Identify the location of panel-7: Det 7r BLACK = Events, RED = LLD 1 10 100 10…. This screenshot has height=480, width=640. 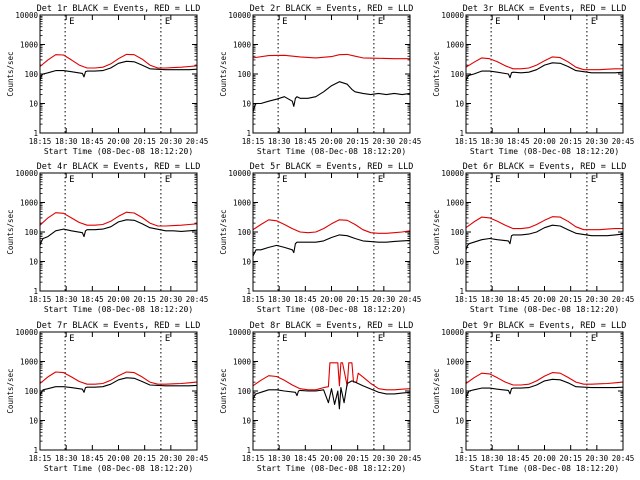
(107, 397).